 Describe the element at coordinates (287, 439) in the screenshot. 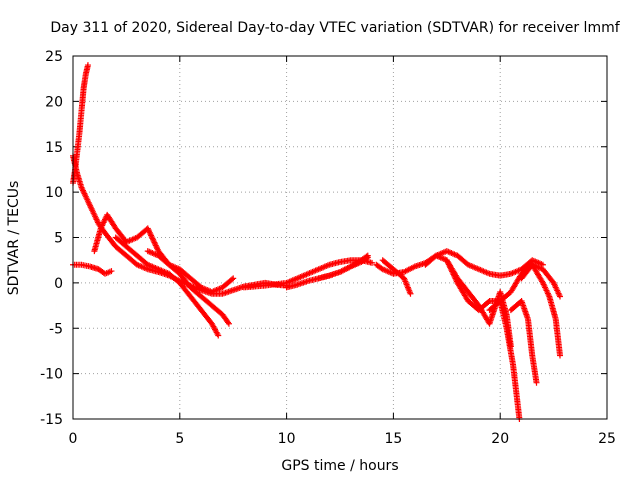

I see `x-tick-label: 10` at that location.